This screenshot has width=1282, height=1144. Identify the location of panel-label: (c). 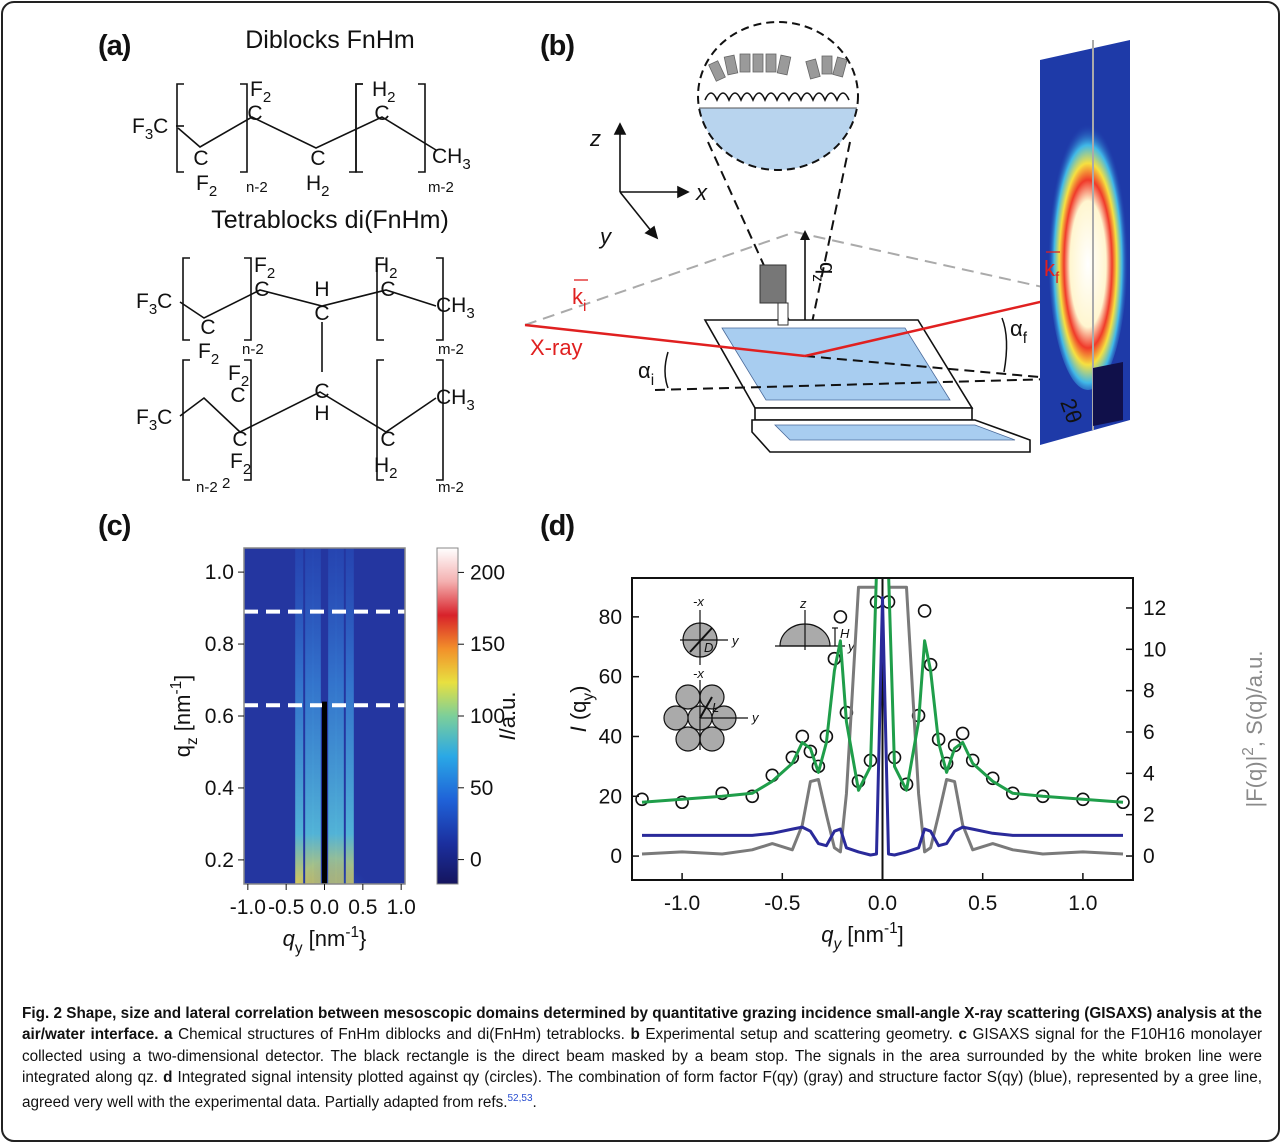
(114, 526).